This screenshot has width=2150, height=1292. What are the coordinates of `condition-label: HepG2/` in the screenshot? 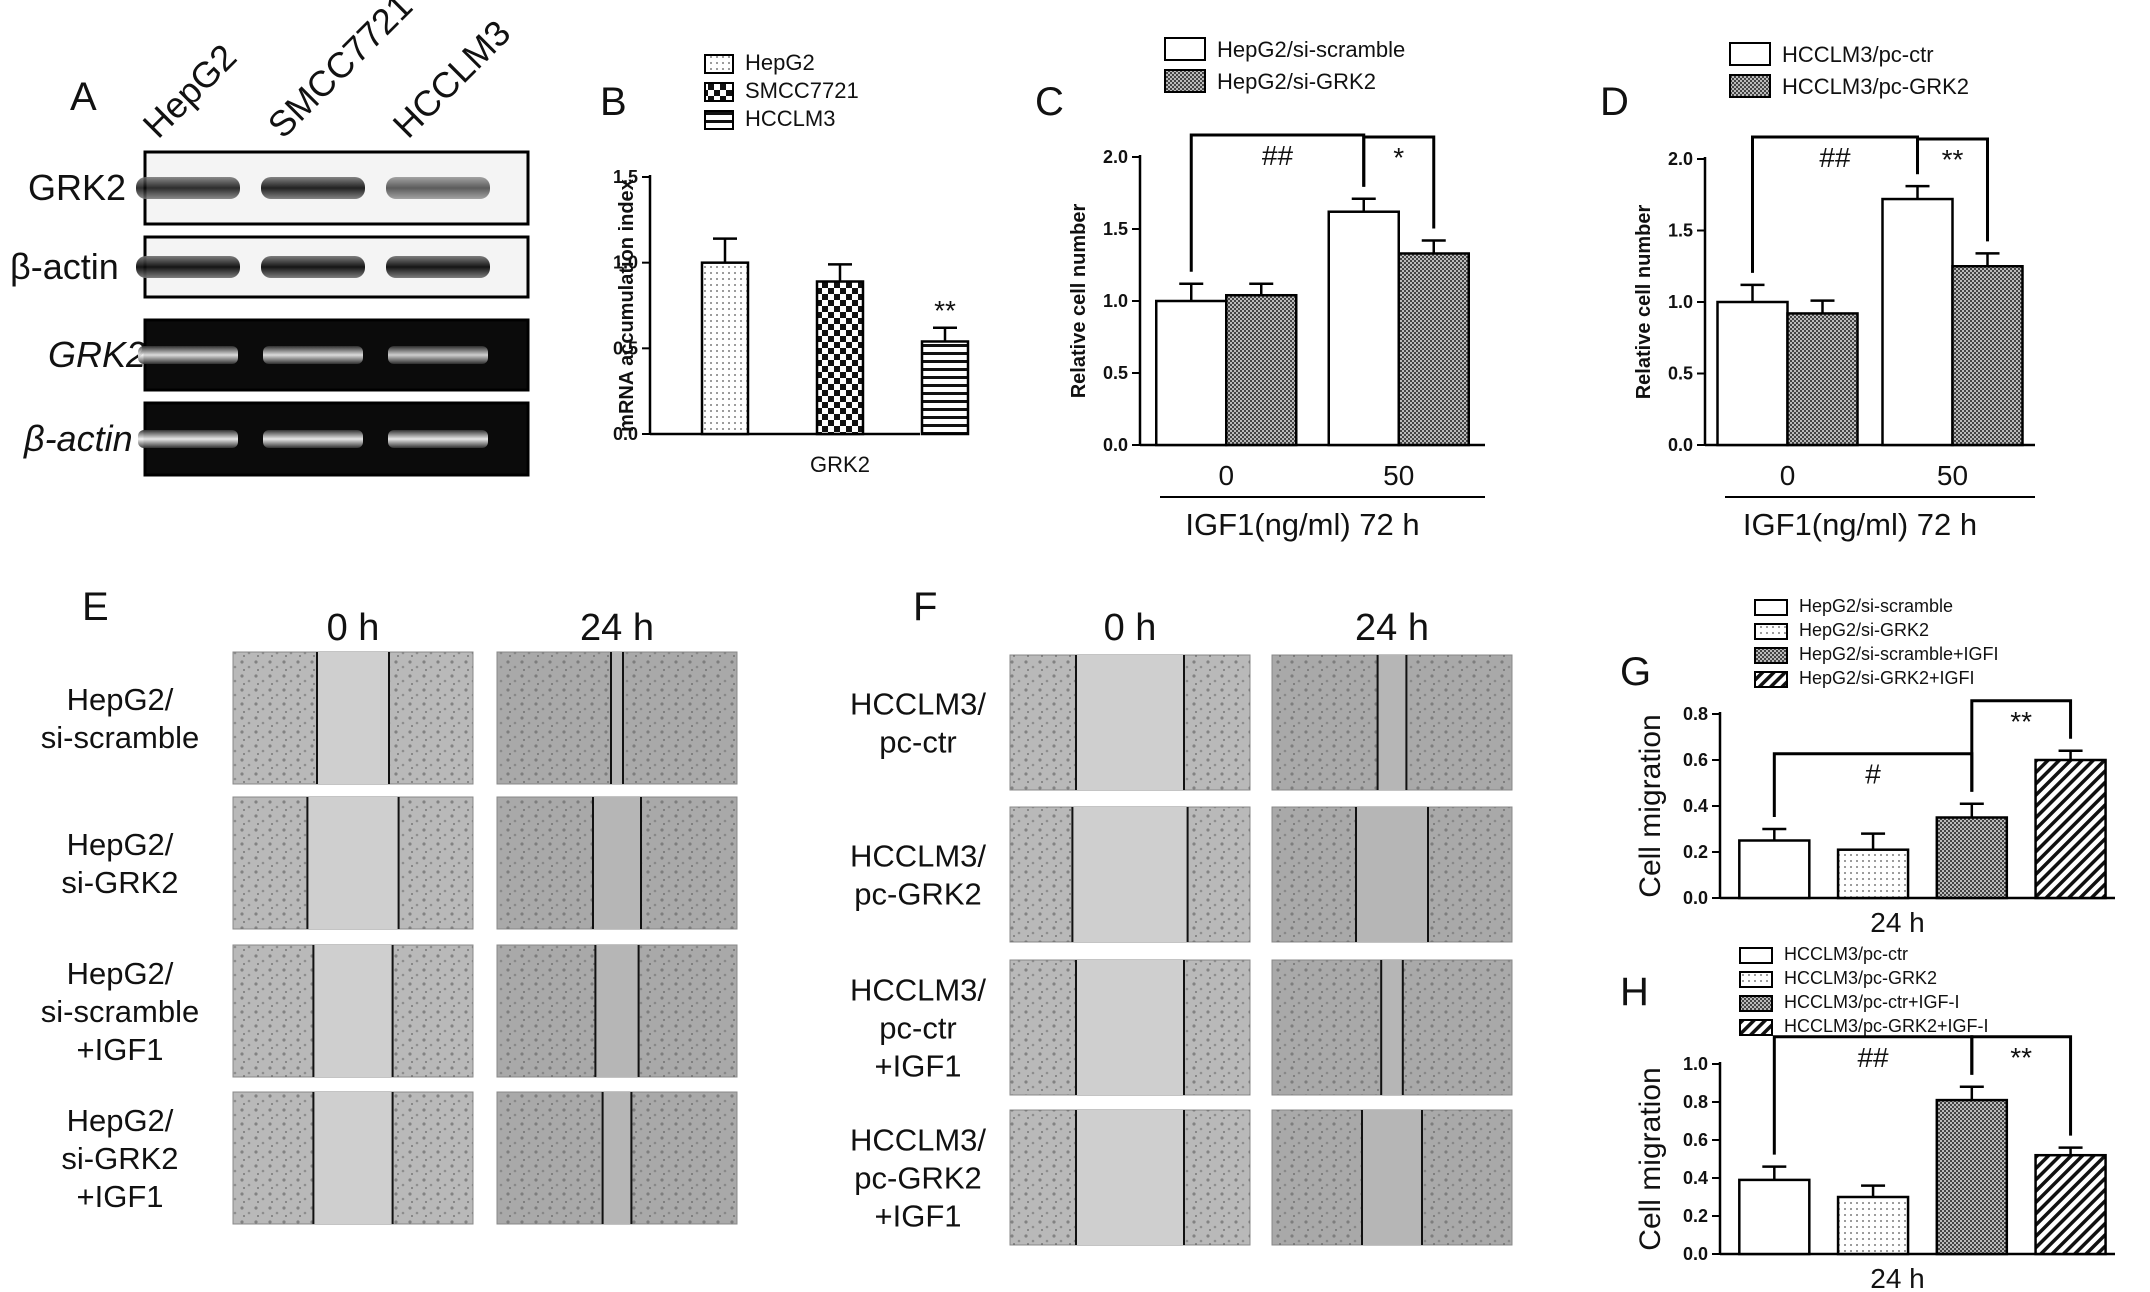 It's located at (120, 844).